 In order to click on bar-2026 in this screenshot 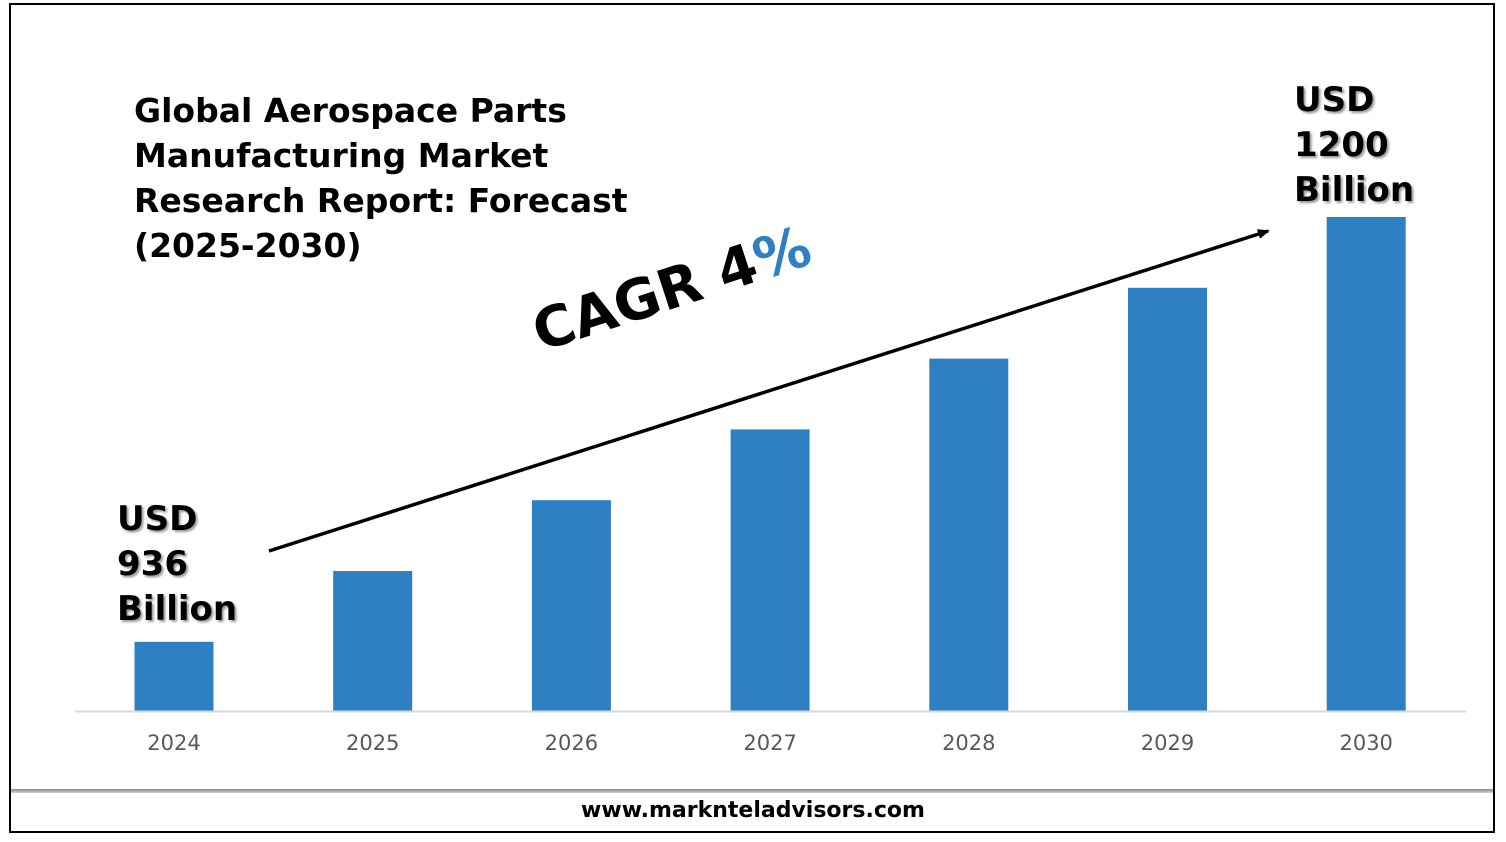, I will do `click(571, 605)`.